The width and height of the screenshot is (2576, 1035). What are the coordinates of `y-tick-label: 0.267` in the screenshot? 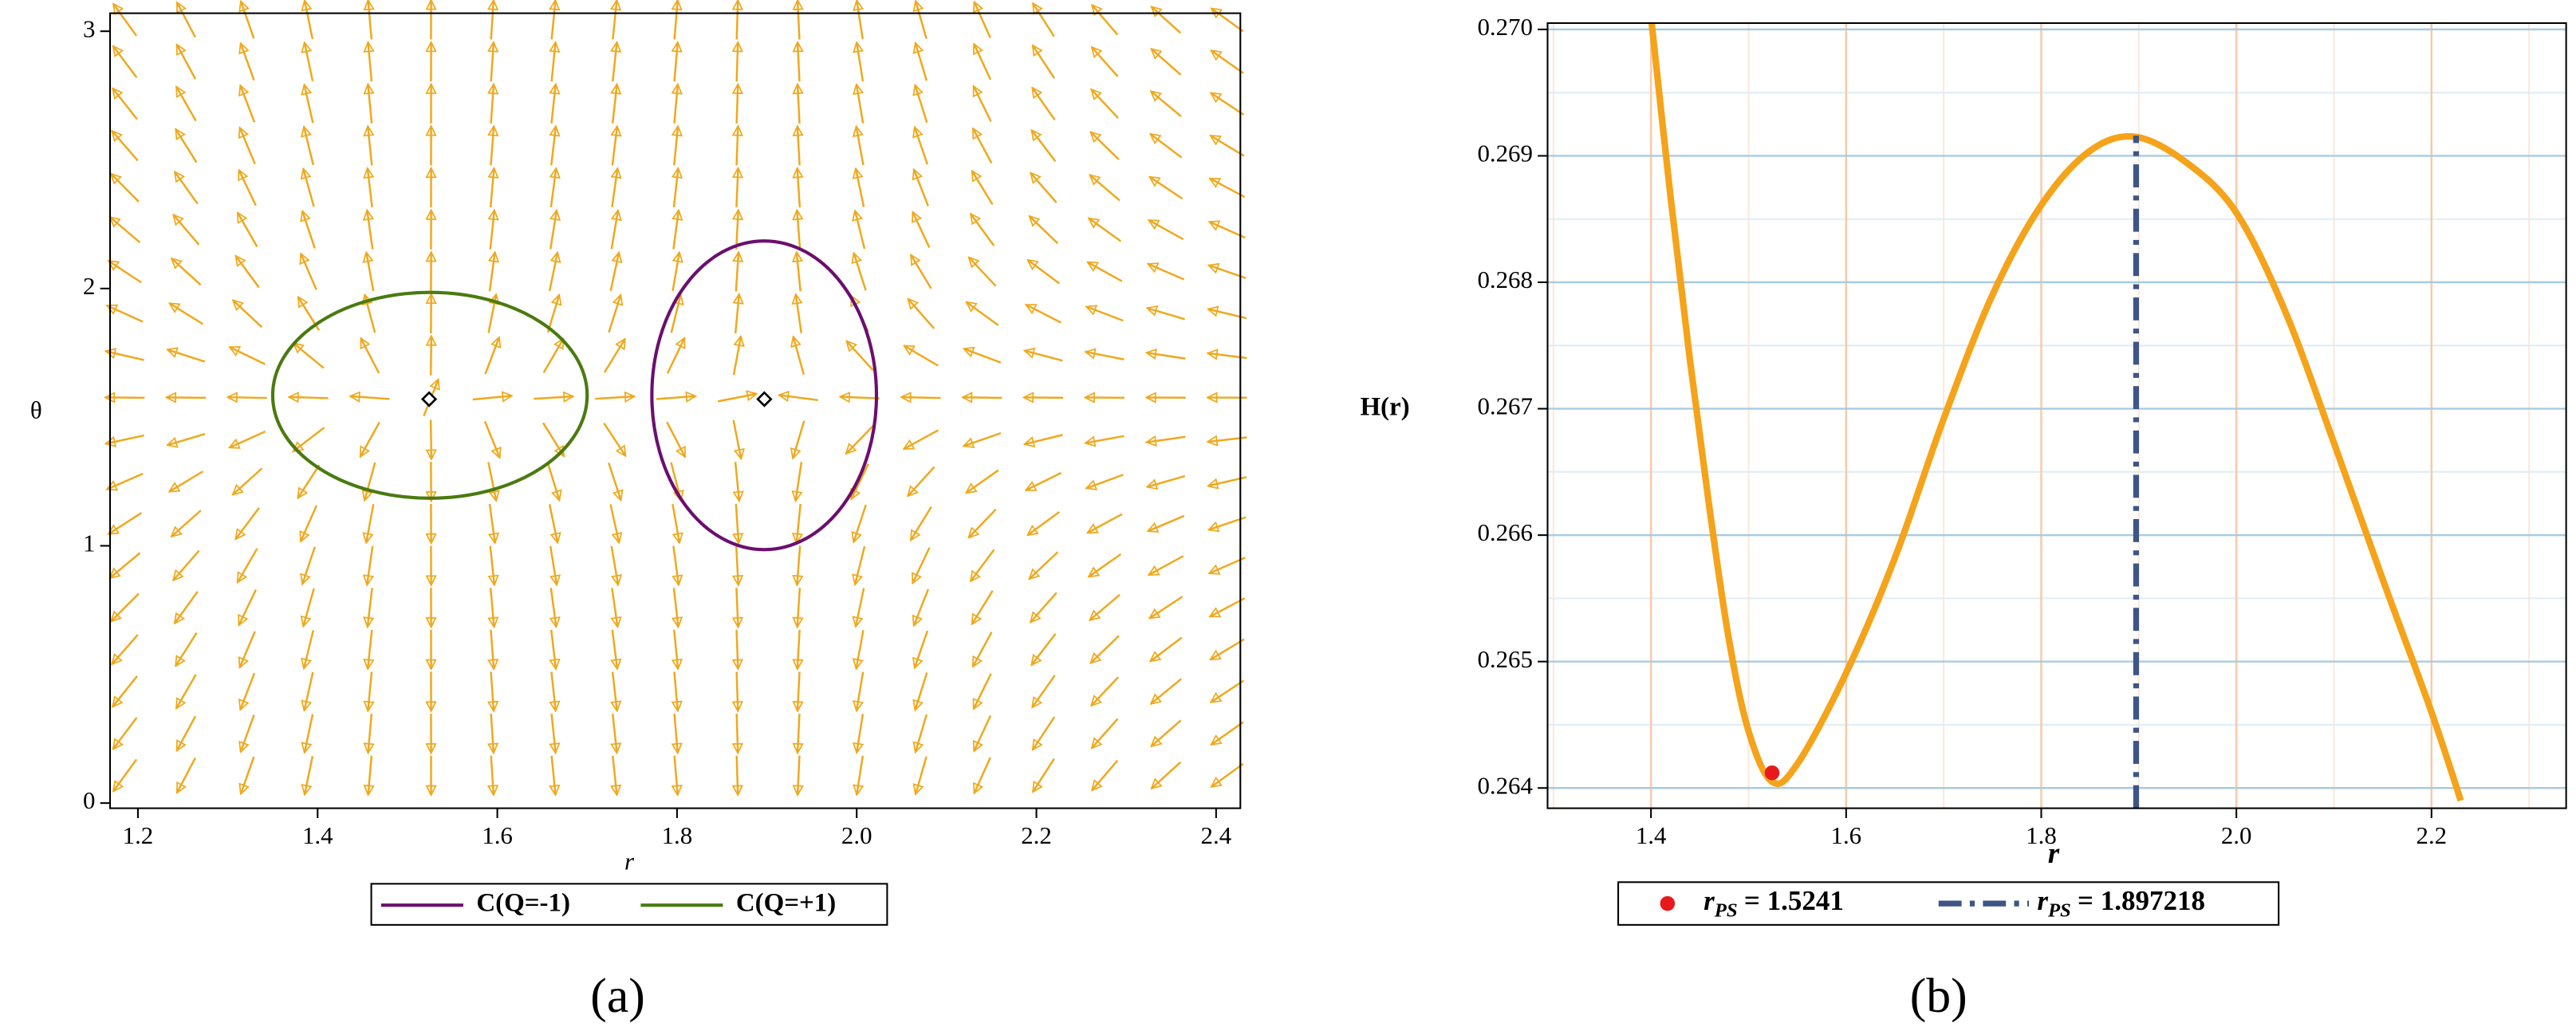 It's located at (1504, 406).